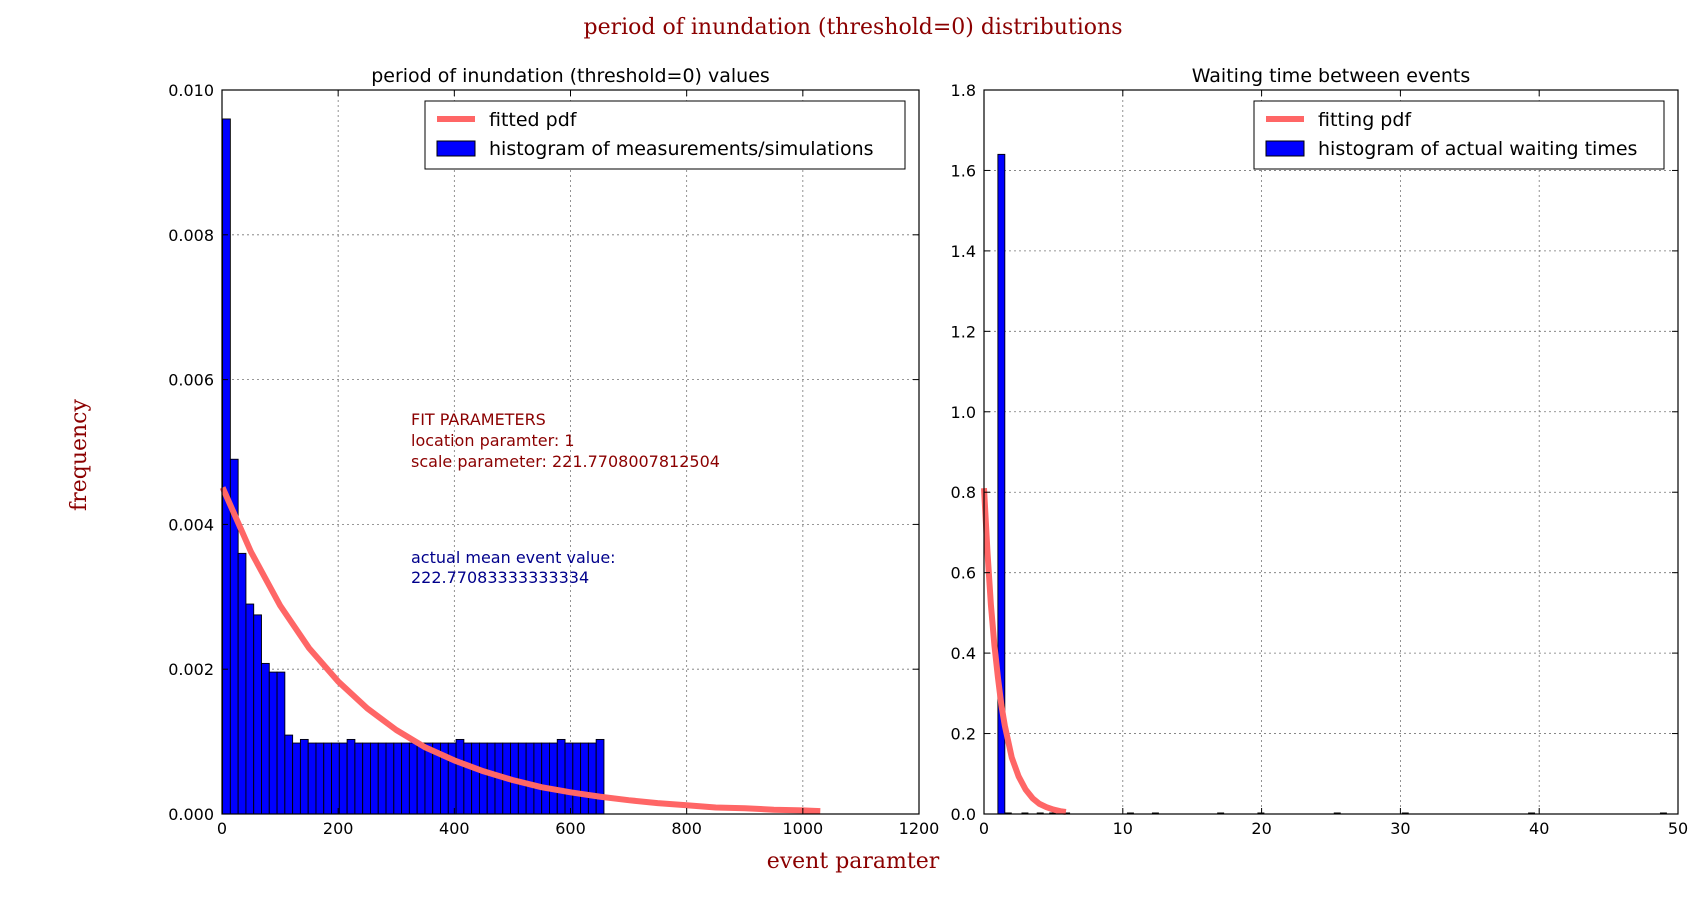 The image size is (1700, 900). What do you see at coordinates (191, 90) in the screenshot?
I see `left-chart-y-tick-label: 0.010` at bounding box center [191, 90].